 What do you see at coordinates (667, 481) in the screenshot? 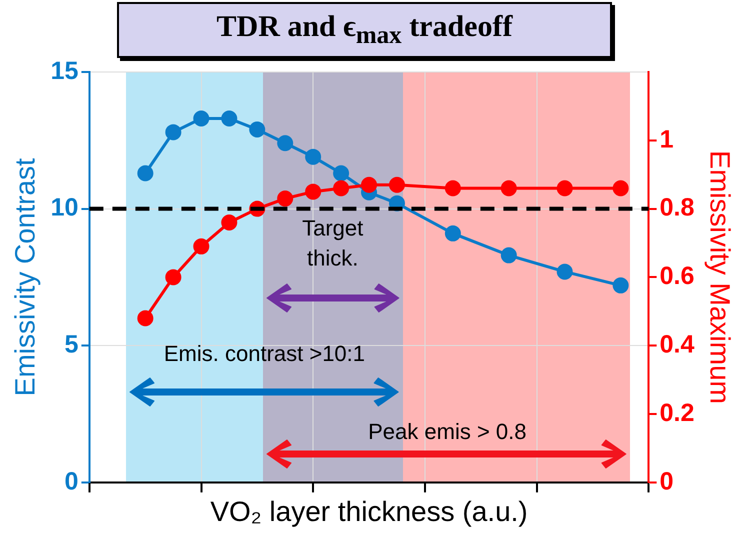
I see `y2-tick-label: 0` at bounding box center [667, 481].